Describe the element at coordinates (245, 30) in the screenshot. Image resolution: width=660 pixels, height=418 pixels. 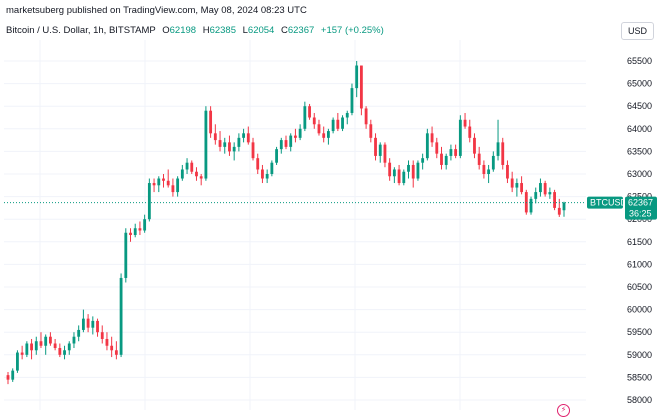
I see `low-label: L` at that location.